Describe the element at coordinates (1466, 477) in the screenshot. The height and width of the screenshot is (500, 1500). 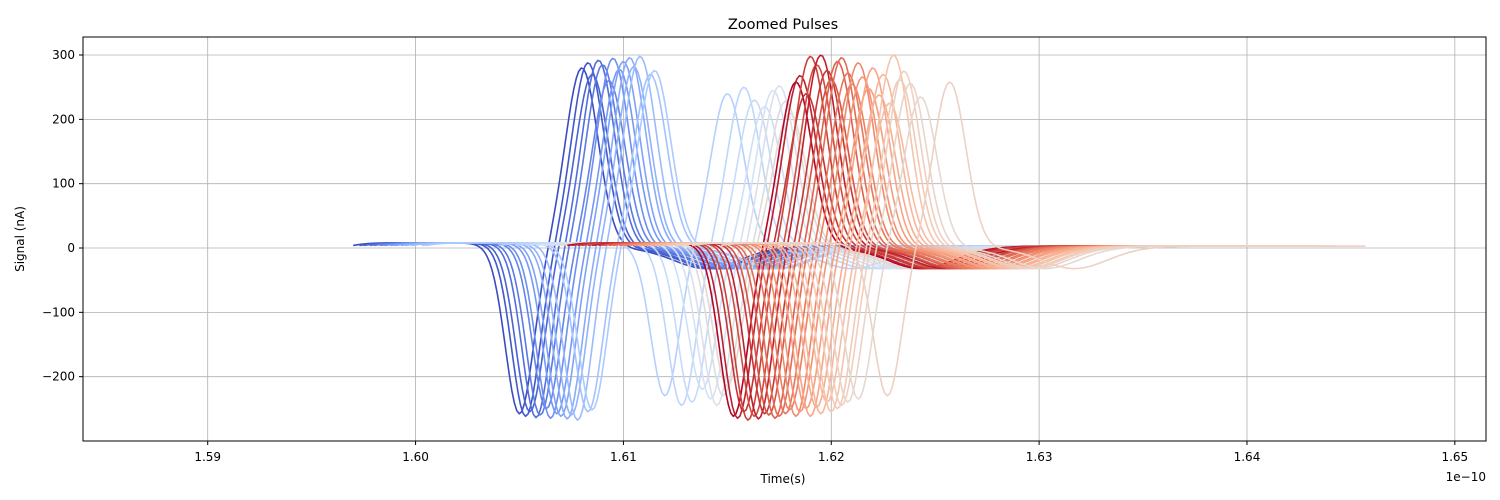
I see `x-offset-label: 1e−10` at that location.